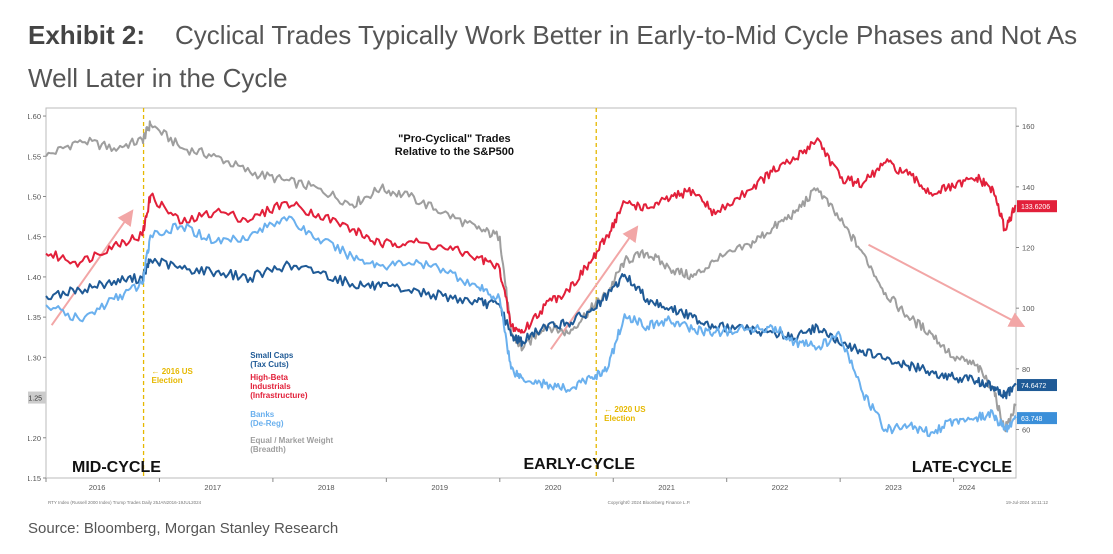 This screenshot has width=1113, height=554. Describe the element at coordinates (1026, 369) in the screenshot. I see `right-tick-label: 80` at that location.